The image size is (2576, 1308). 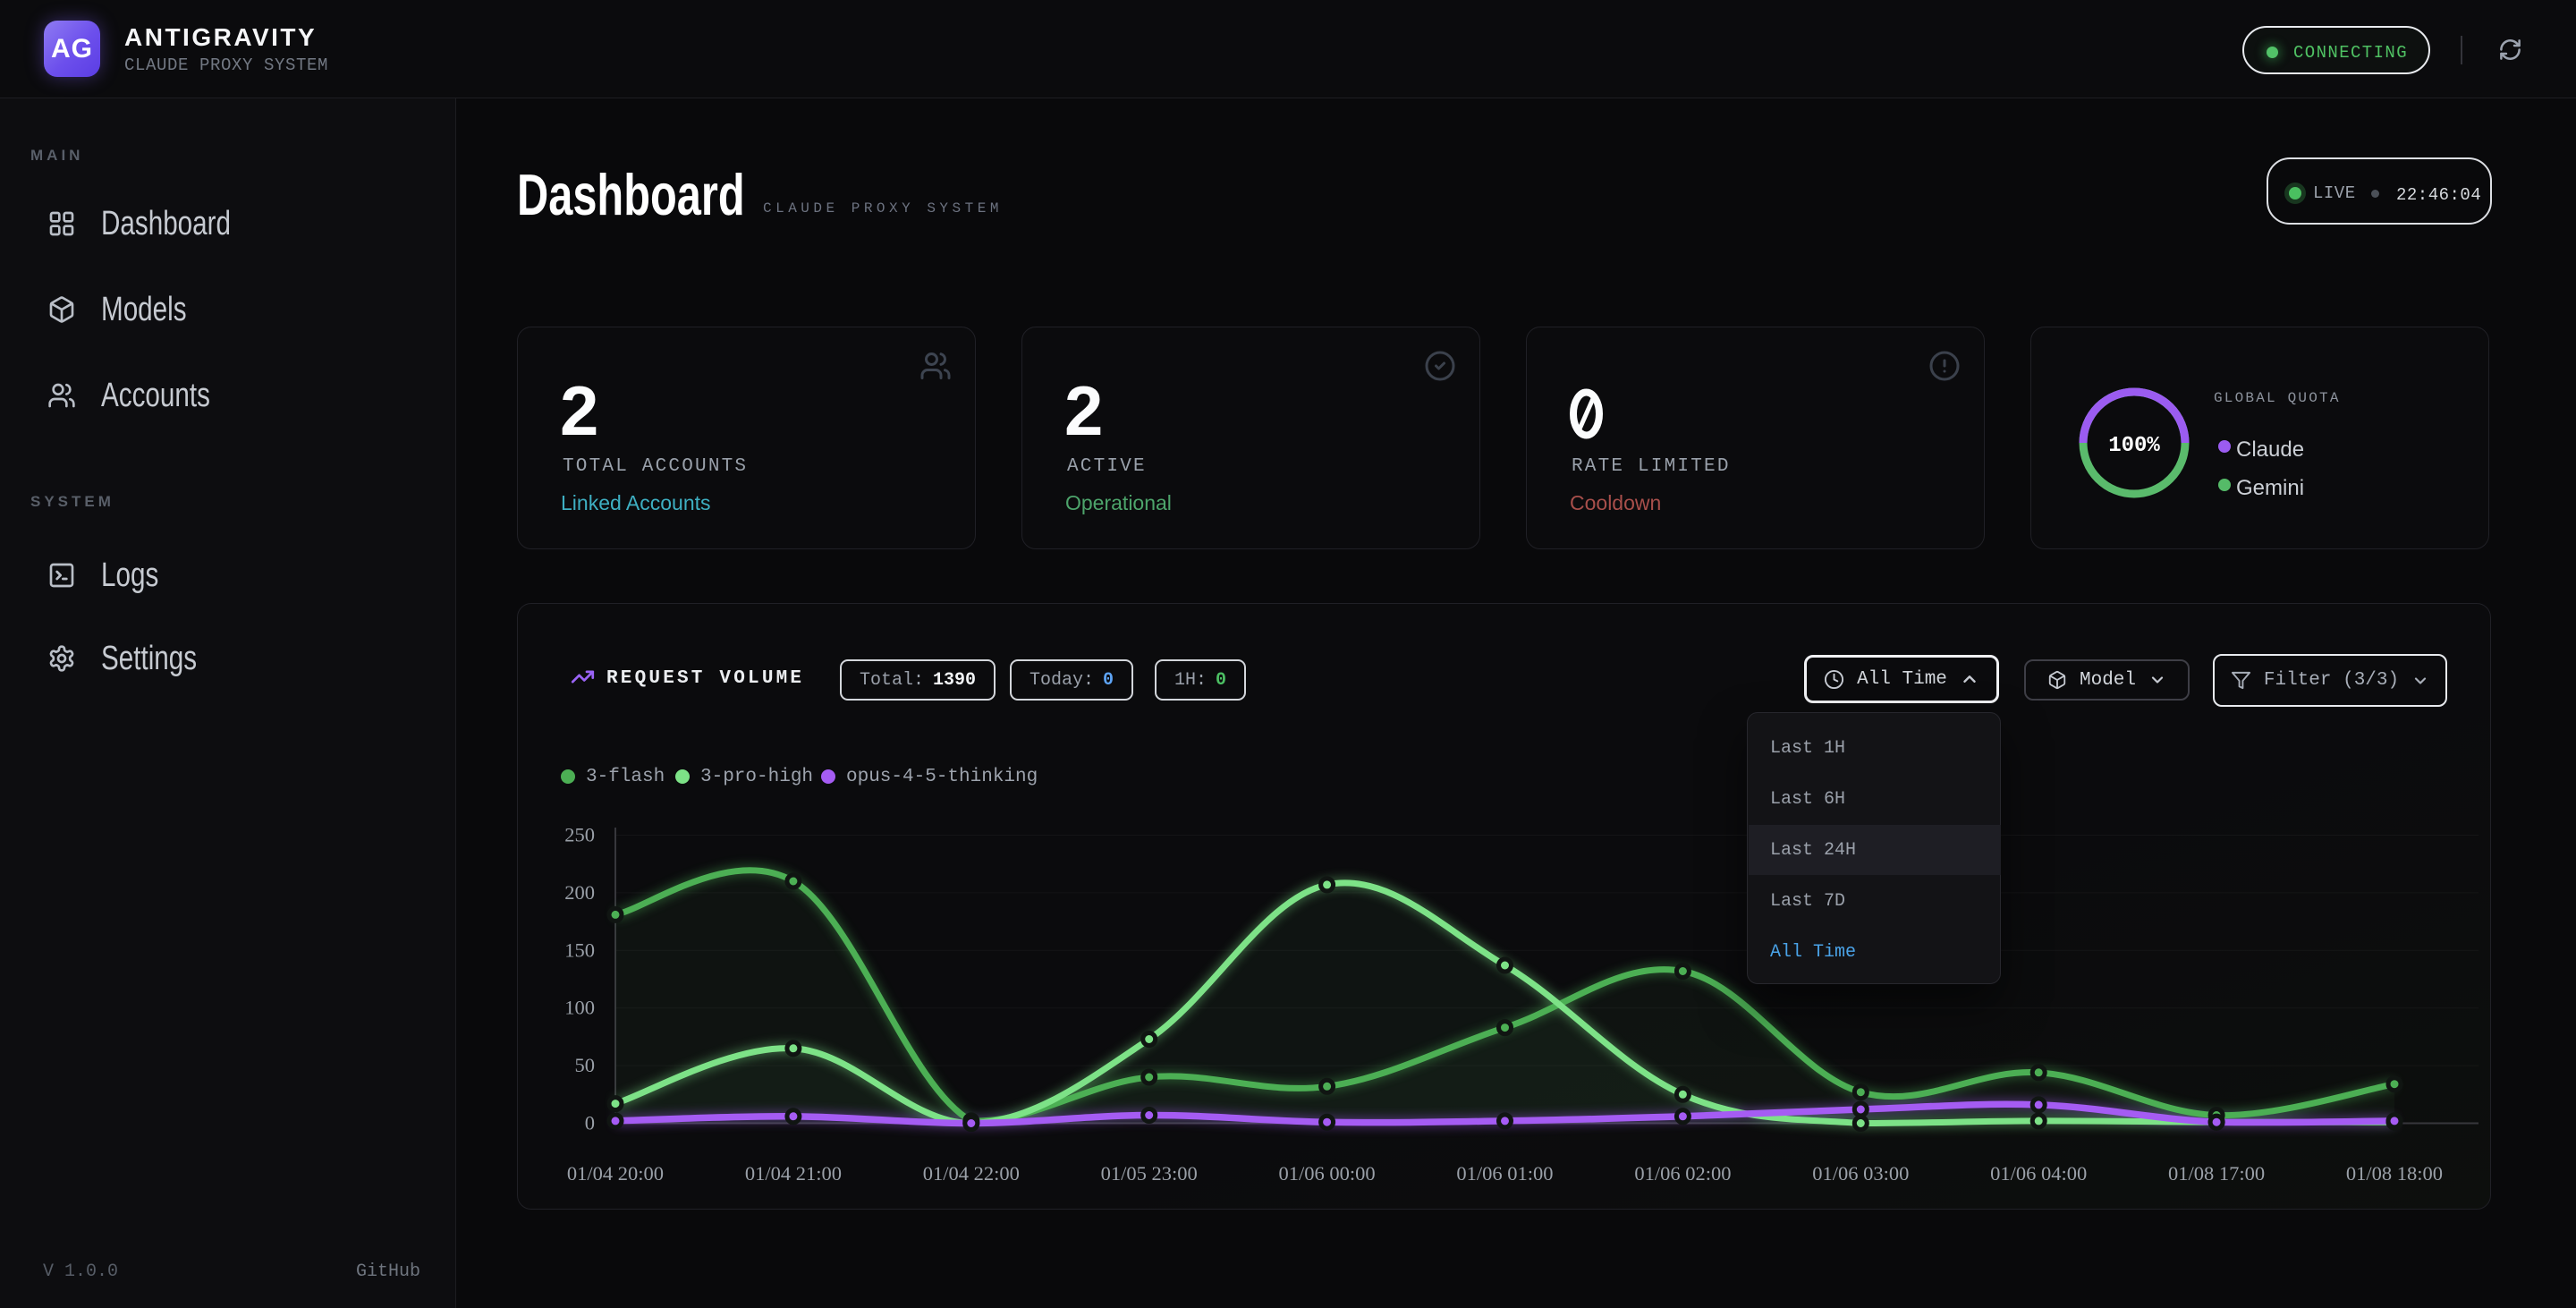 What do you see at coordinates (2394, 1174) in the screenshot?
I see `svg-text: 01/08 18:00` at bounding box center [2394, 1174].